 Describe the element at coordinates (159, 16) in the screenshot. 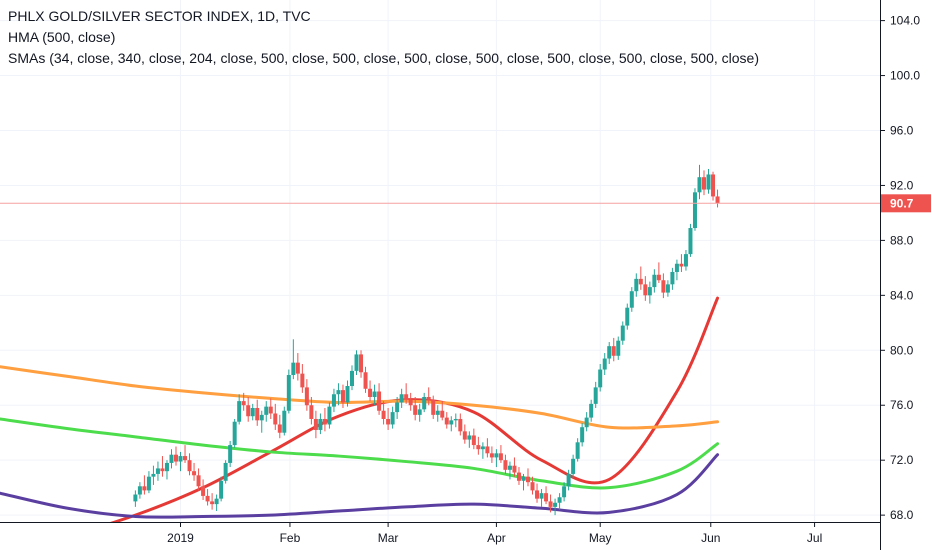

I see `legend-symbol-title: PHLX GOLD/SILVER SECTOR INDEX, 1D, TVC` at that location.